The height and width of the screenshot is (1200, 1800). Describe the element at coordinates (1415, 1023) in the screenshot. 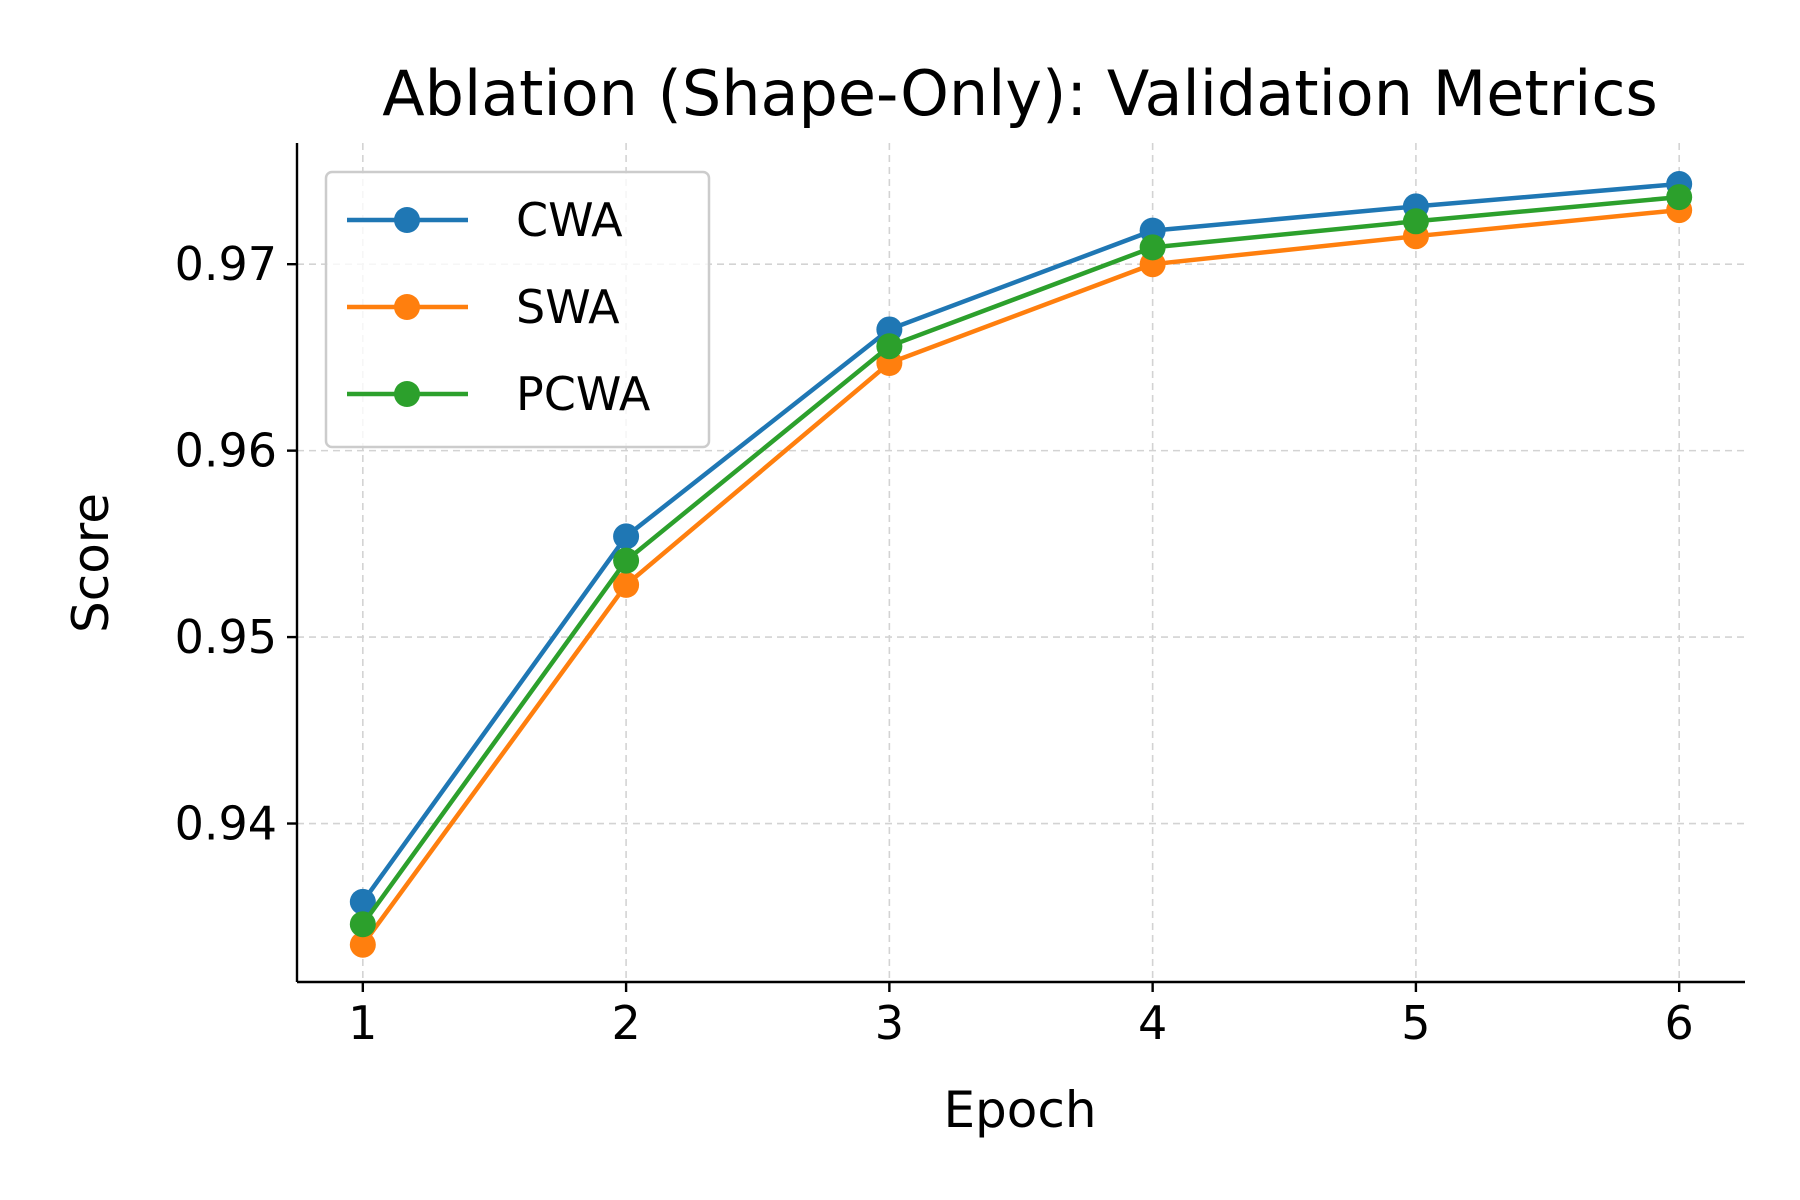

I see `x-tick-label: 5` at that location.